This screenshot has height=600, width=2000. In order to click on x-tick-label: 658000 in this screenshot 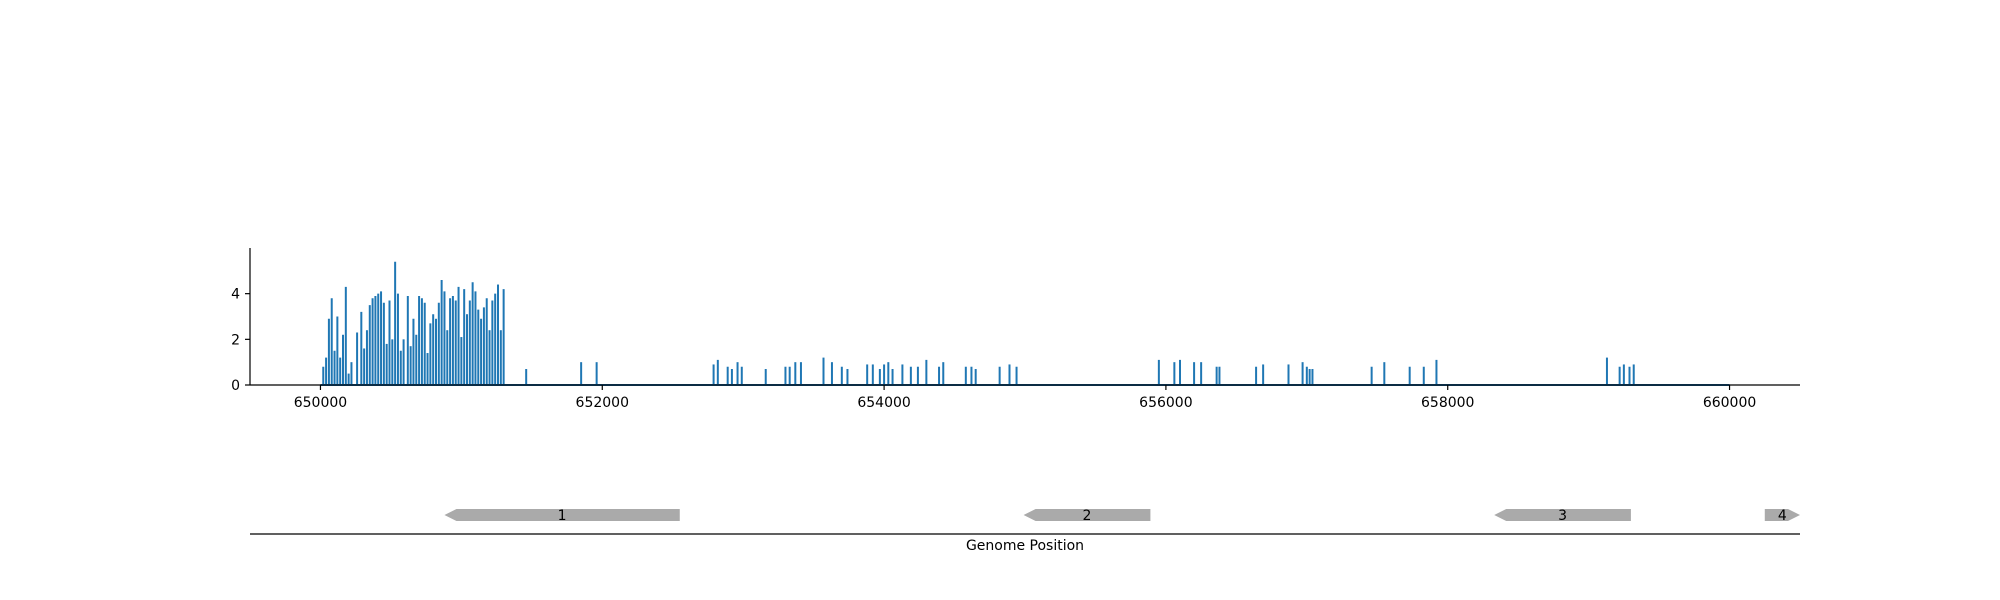, I will do `click(1447, 403)`.